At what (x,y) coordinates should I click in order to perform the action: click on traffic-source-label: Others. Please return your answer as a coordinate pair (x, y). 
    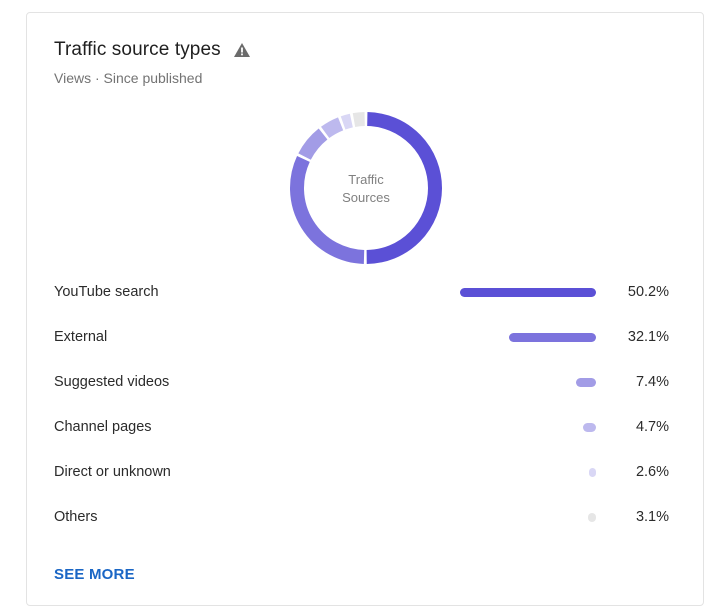
    Looking at the image, I should click on (76, 517).